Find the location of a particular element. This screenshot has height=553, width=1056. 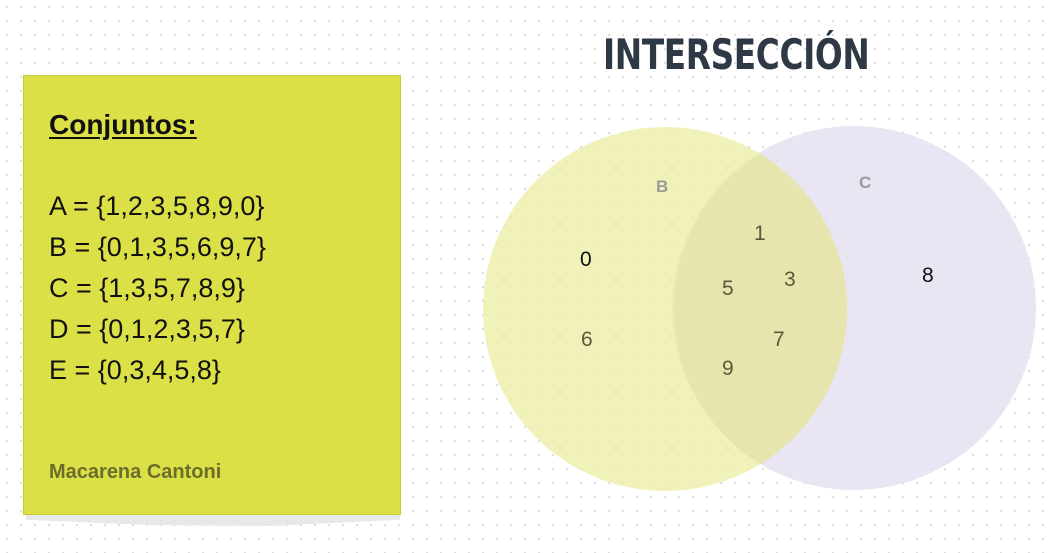

element-c-only-0: 8 is located at coordinates (928, 275).